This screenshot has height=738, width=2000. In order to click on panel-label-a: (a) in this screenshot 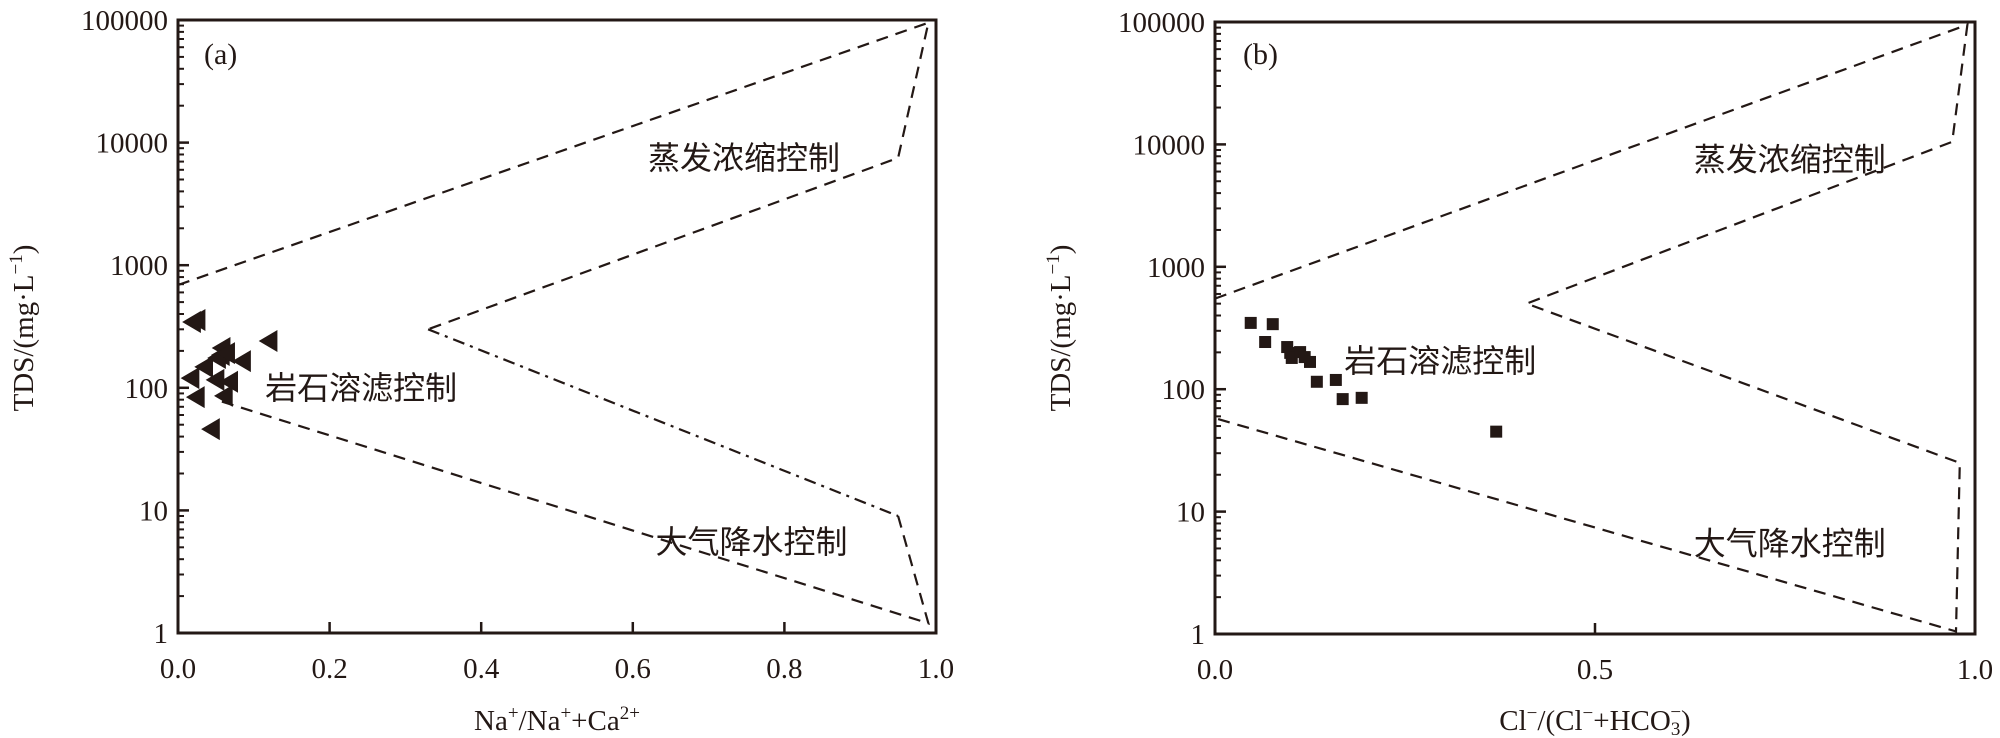, I will do `click(220, 54)`.